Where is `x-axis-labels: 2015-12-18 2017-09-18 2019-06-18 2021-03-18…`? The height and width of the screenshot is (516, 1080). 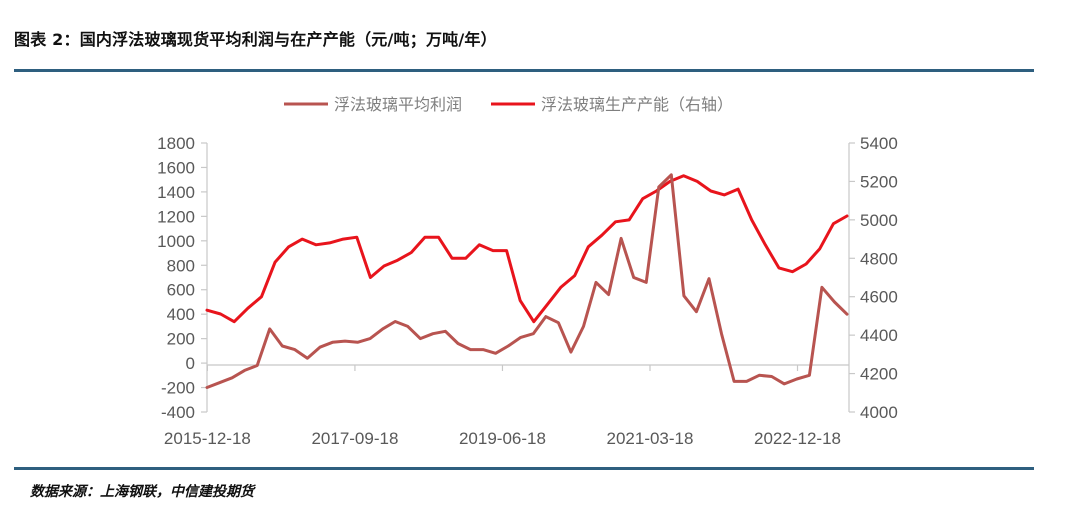 x-axis-labels: 2015-12-18 2017-09-18 2019-06-18 2021-03-18… is located at coordinates (502, 438).